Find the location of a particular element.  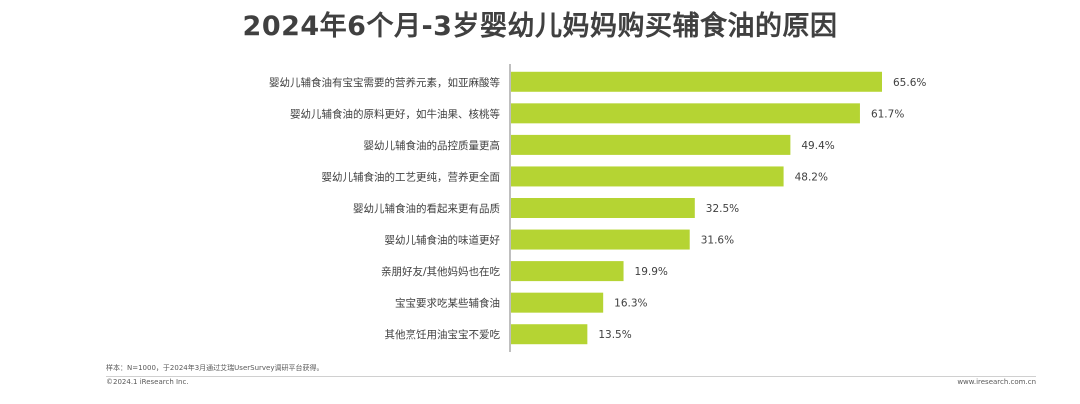

category-label-4: 婴幼儿辅食油的工艺更纯，营养更全面 is located at coordinates (411, 176).